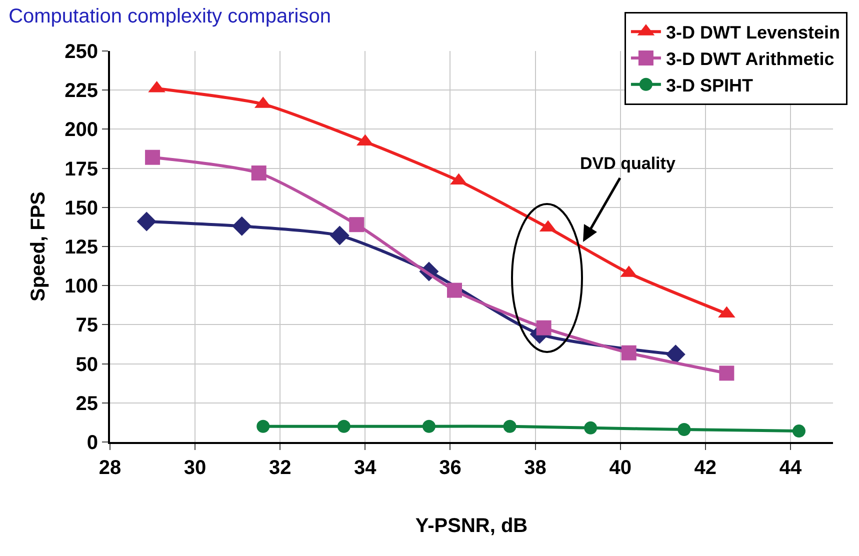 The image size is (859, 556). What do you see at coordinates (81, 91) in the screenshot?
I see `y-tick-label: 225` at bounding box center [81, 91].